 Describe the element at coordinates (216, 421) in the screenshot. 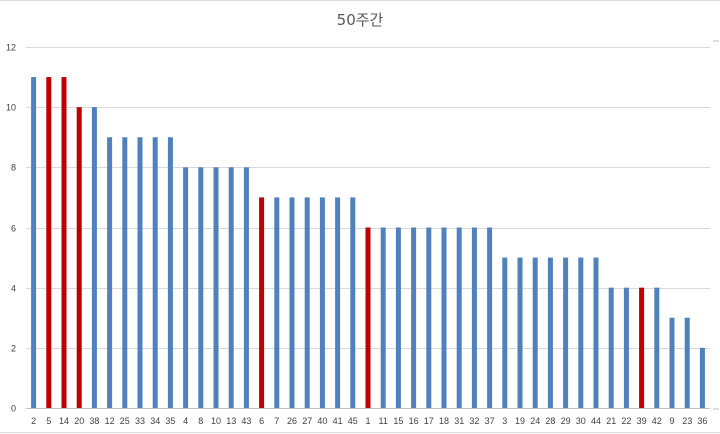

I see `x-tick-label: 10` at that location.